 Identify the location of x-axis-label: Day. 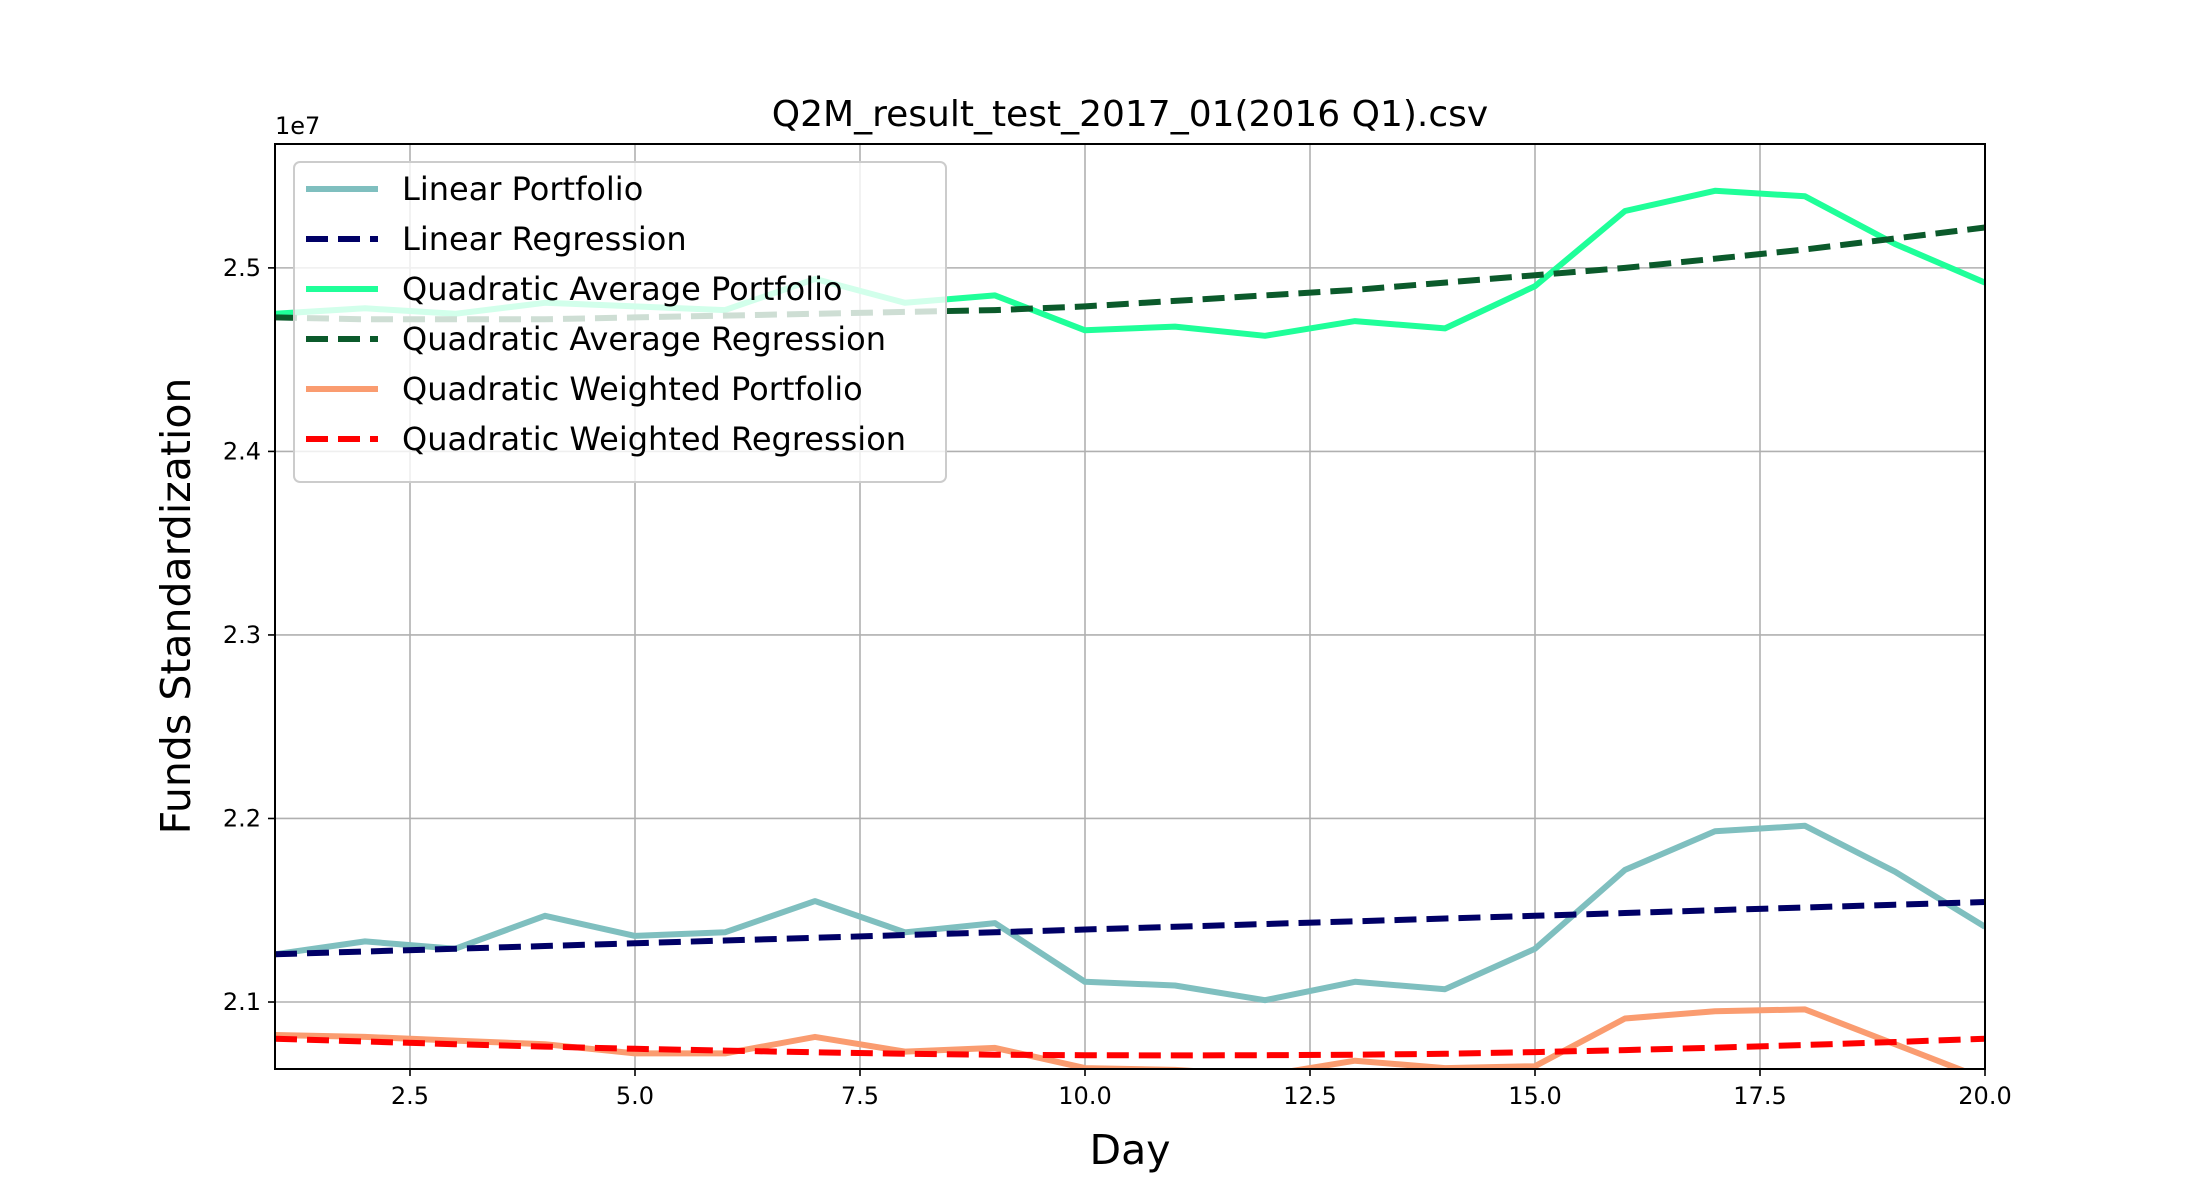
(1130, 1150).